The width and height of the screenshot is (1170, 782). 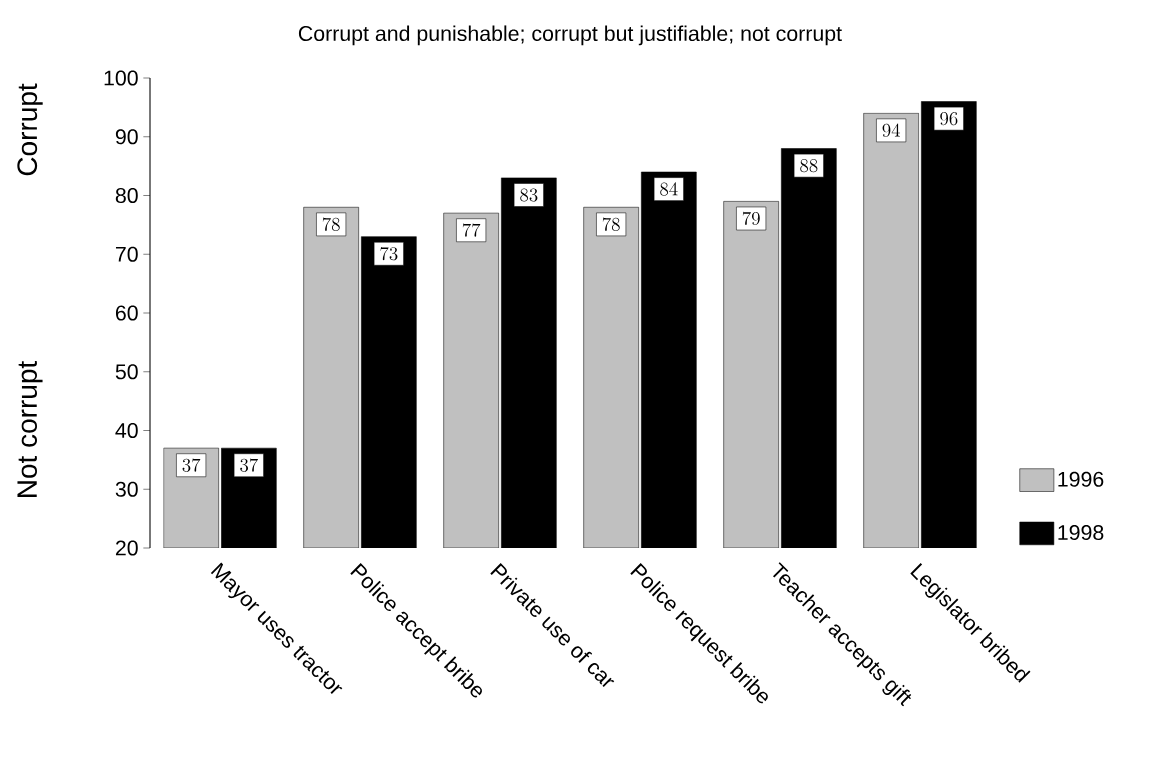 What do you see at coordinates (30, 129) in the screenshot?
I see `text: Corrupt` at bounding box center [30, 129].